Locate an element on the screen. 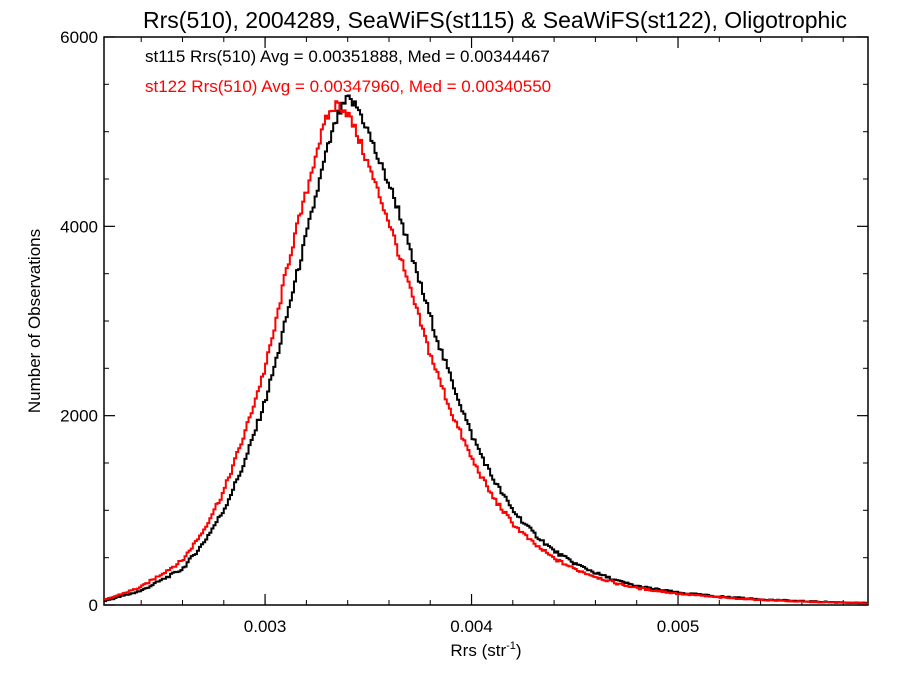 Image resolution: width=900 pixels, height=675 pixels. y-tick-label: 2000 is located at coordinates (79, 416).